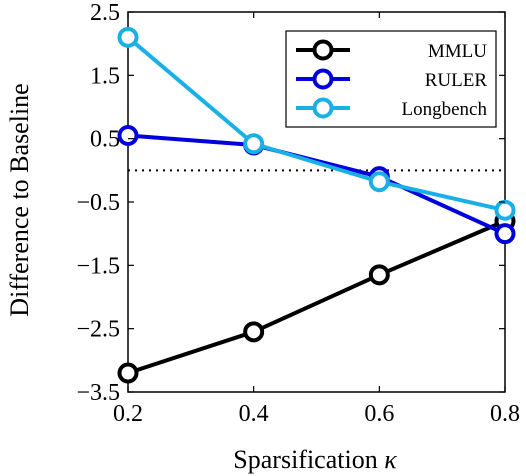  I want to click on y-tick-label: −1.5, so click(98, 266).